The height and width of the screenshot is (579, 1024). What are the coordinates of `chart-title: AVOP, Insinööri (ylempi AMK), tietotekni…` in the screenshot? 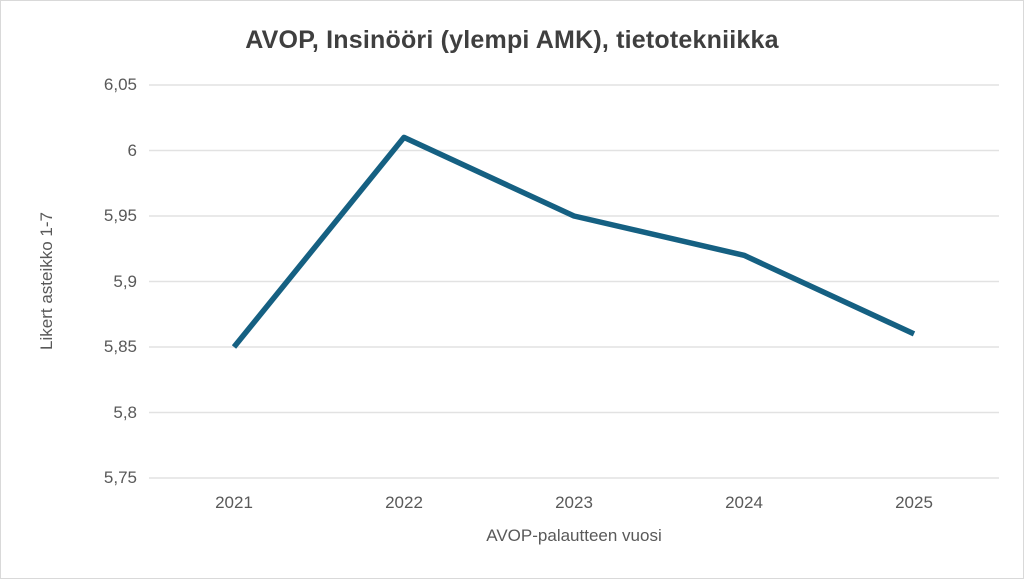 It's located at (512, 40).